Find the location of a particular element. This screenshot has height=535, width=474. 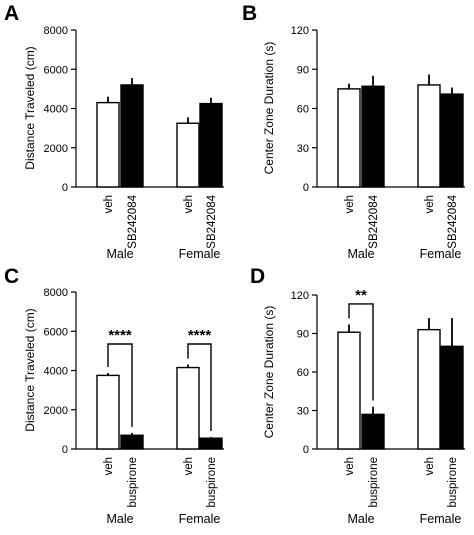

panel-b-letter: B is located at coordinates (249, 13).